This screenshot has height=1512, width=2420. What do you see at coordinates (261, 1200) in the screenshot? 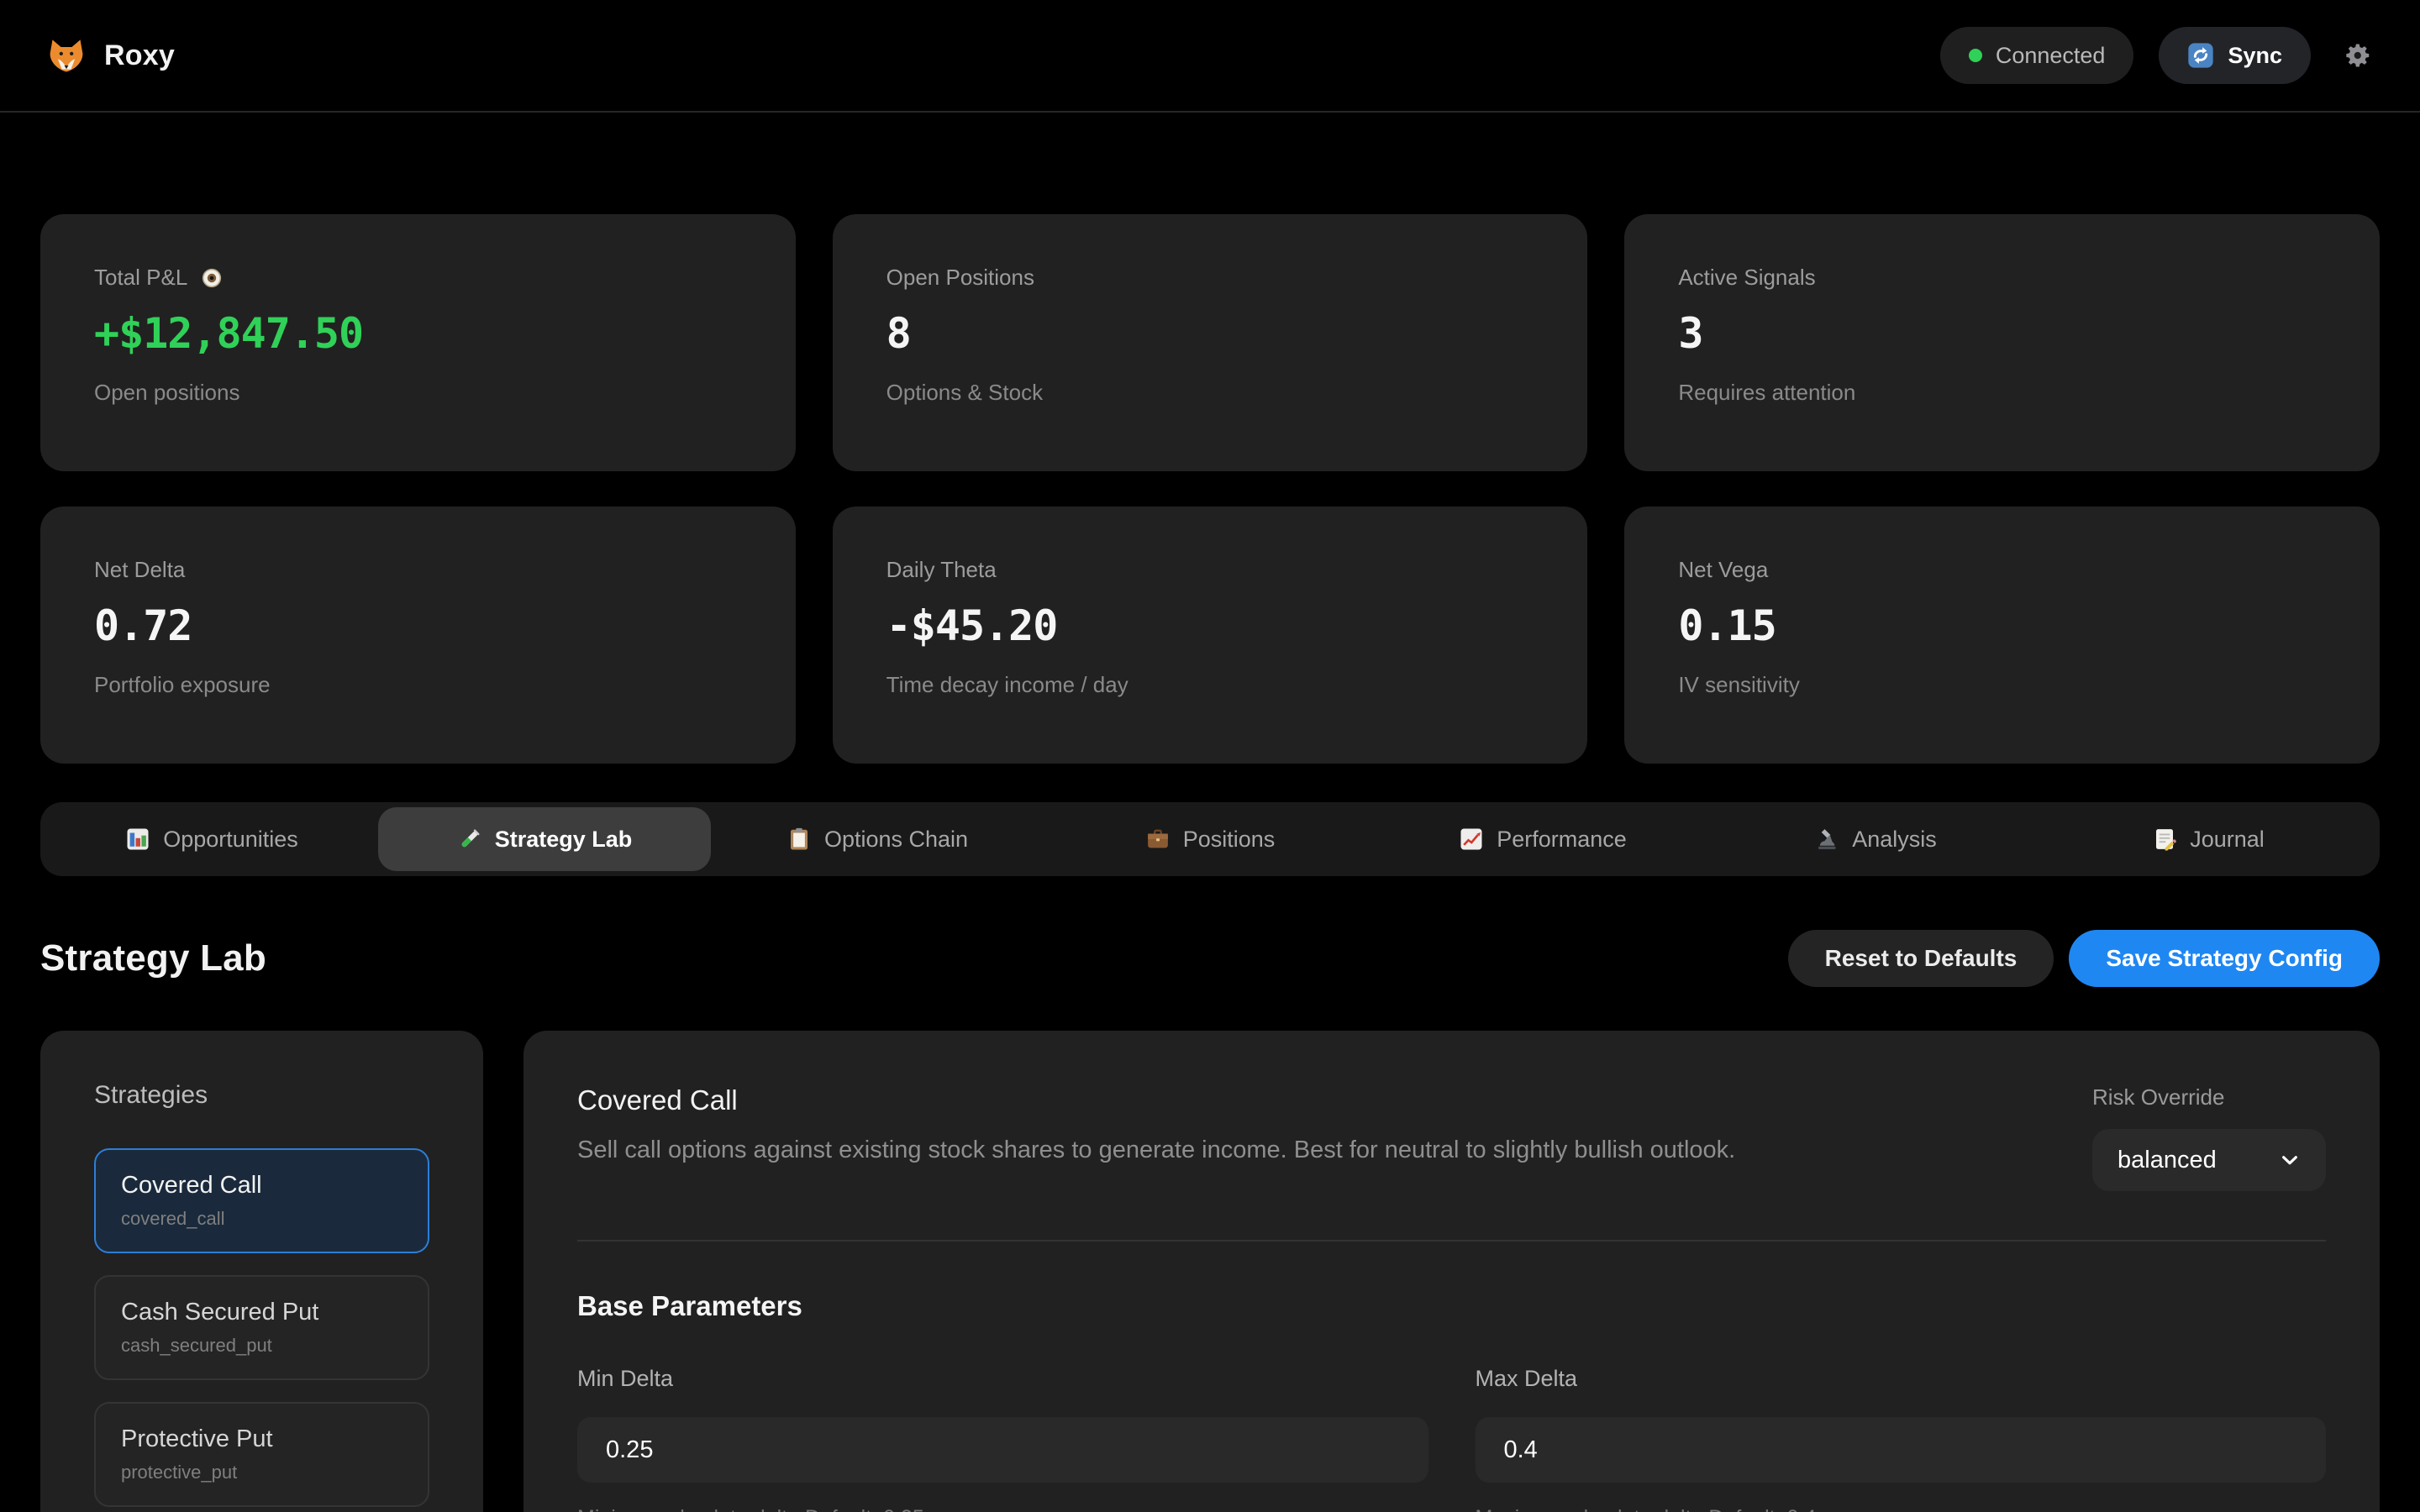
I see `strategy-item-covered-call: Covered Call covered_call` at bounding box center [261, 1200].